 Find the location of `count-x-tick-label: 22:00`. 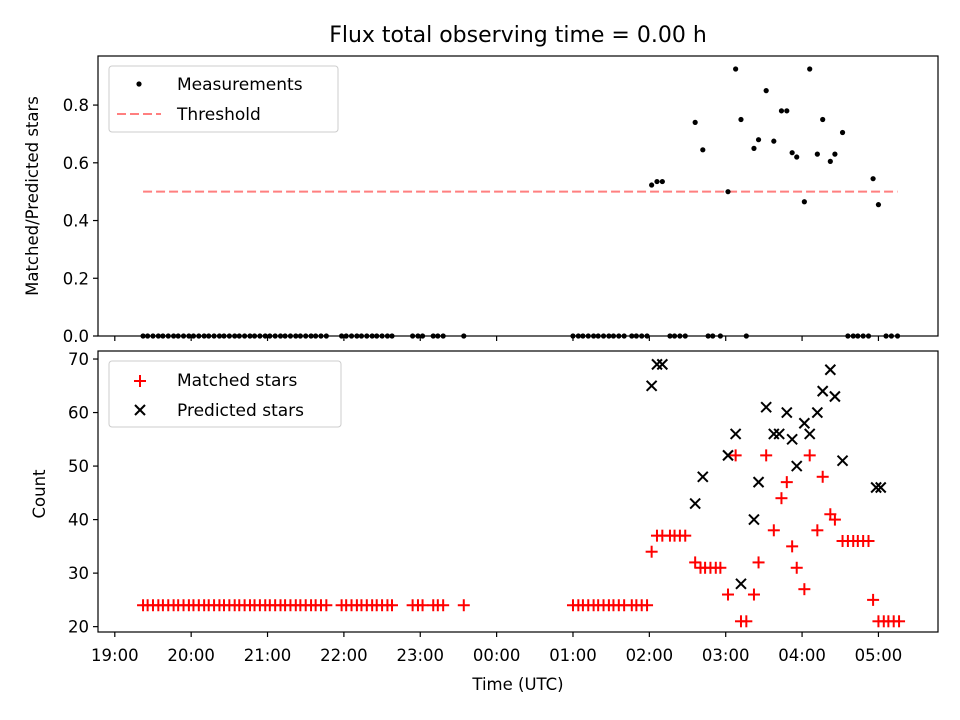

count-x-tick-label: 22:00 is located at coordinates (344, 655).